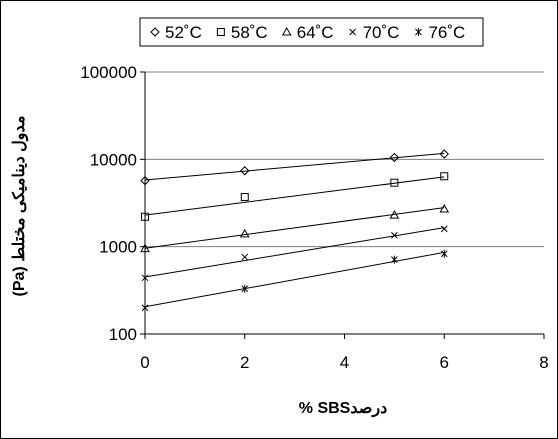 The height and width of the screenshot is (439, 558). What do you see at coordinates (418, 32) in the screenshot?
I see `legend-marker-star` at bounding box center [418, 32].